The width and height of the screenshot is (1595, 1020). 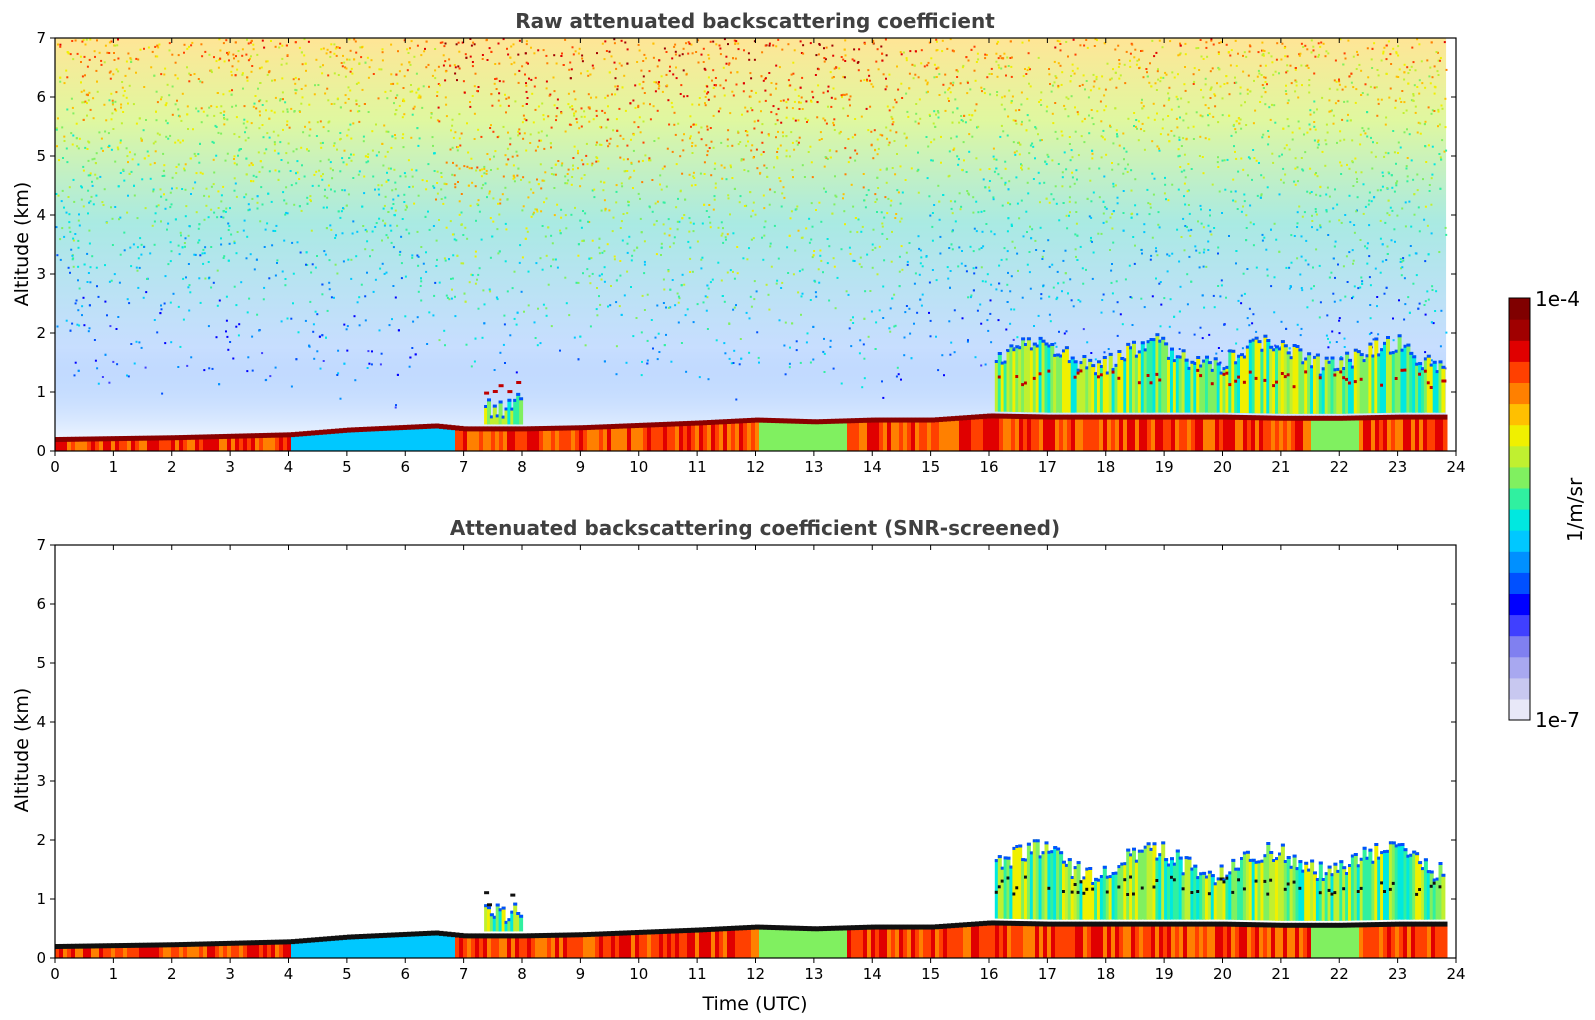 What do you see at coordinates (638, 974) in the screenshot?
I see `x-tick-label: 10` at bounding box center [638, 974].